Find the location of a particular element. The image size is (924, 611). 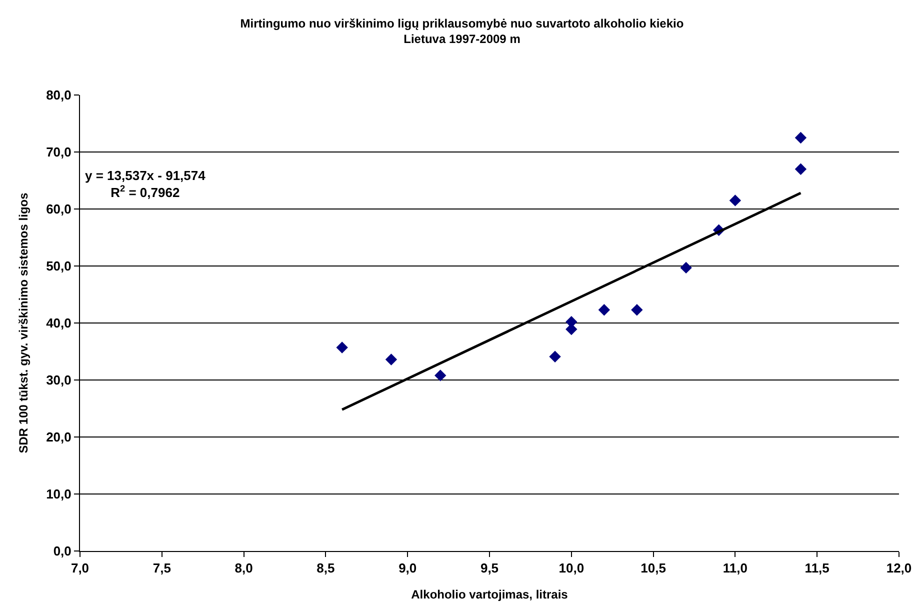

x-tick-label: 11,0 is located at coordinates (735, 568).